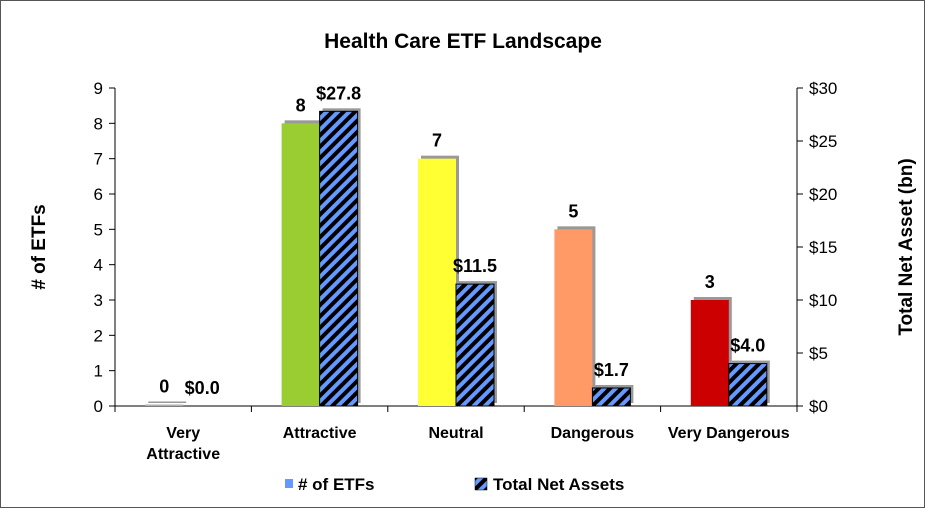 This screenshot has width=927, height=510. Describe the element at coordinates (823, 141) in the screenshot. I see `right-tick-label: $25` at that location.